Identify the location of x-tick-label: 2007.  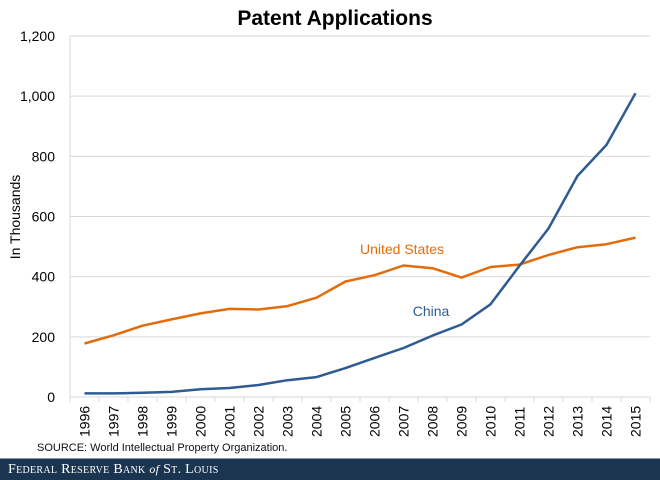
(404, 421).